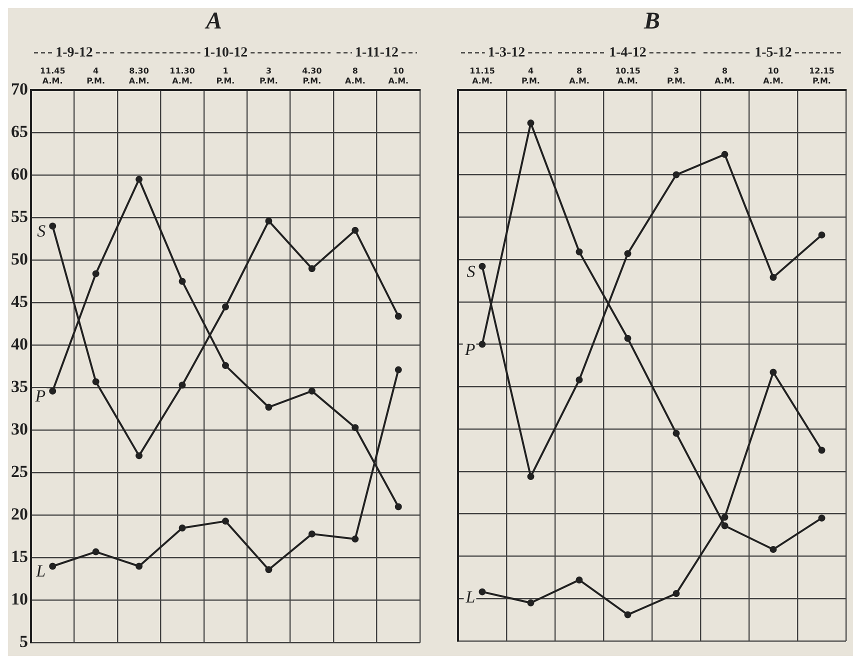 This screenshot has width=853, height=667. Describe the element at coordinates (24, 642) in the screenshot. I see `y-tick-label: 5` at that location.